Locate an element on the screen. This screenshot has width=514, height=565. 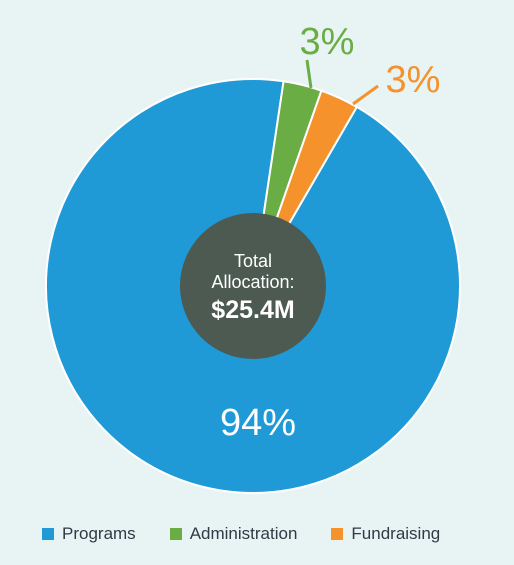
slice-label-fundraising: 3% is located at coordinates (413, 80).